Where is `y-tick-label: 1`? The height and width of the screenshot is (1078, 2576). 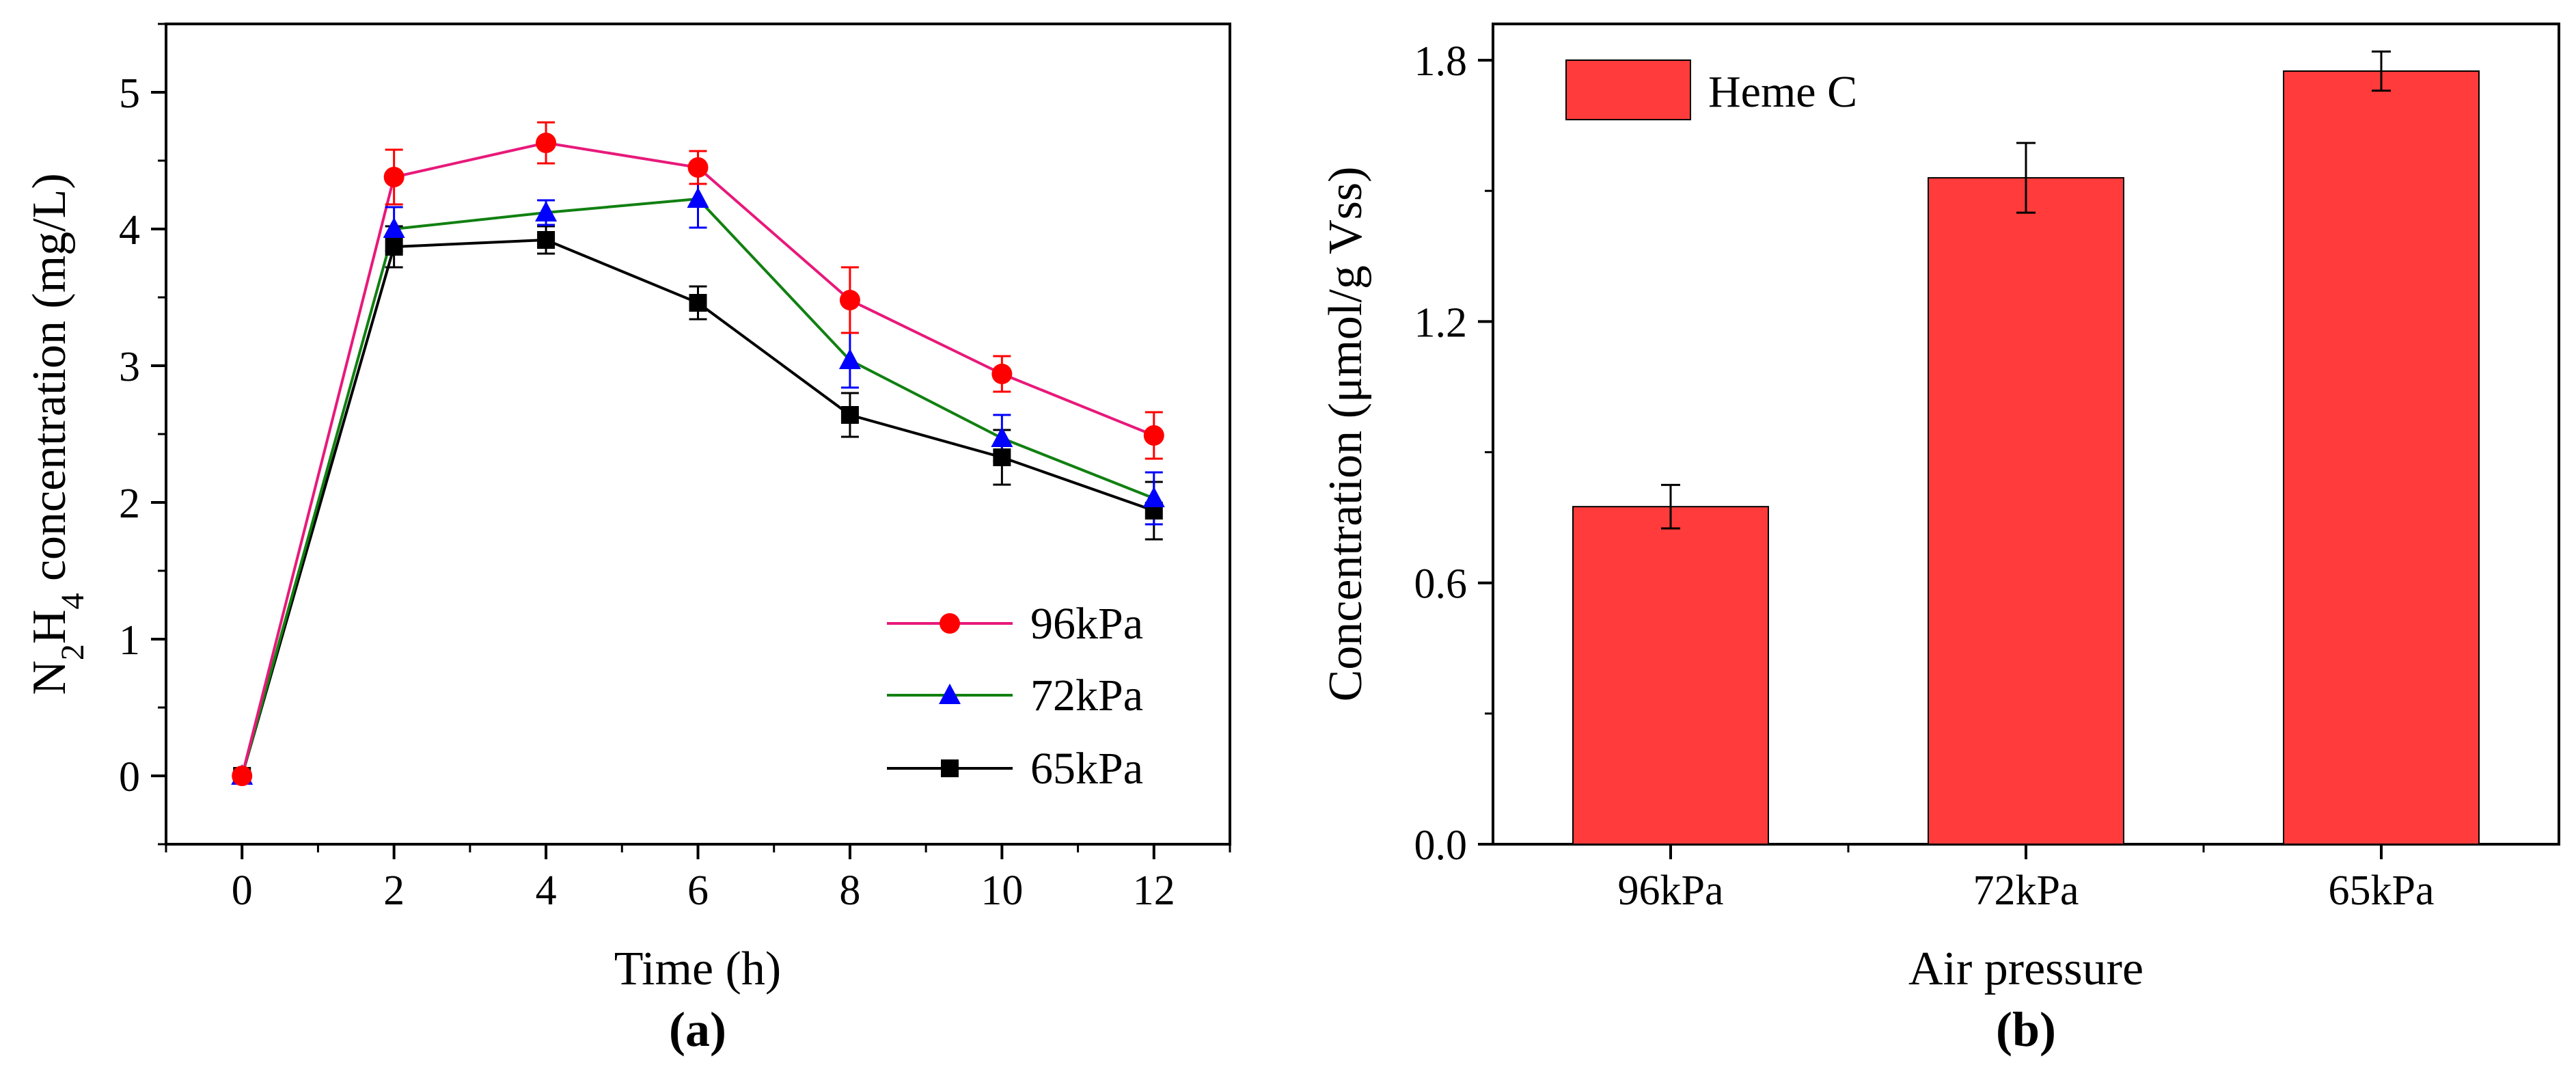 y-tick-label: 1 is located at coordinates (129, 640).